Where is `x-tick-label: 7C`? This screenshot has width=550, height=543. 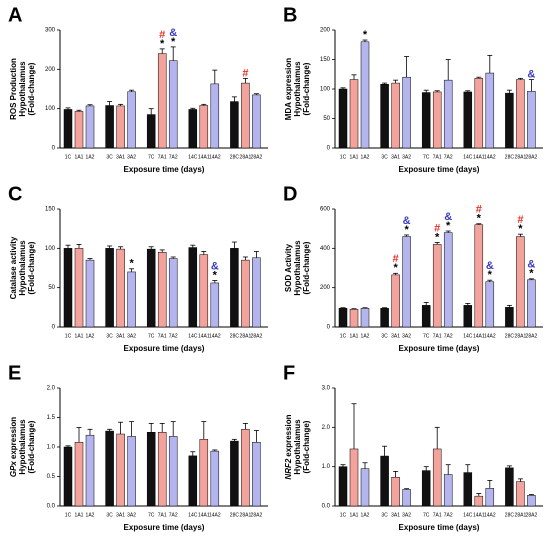 x-tick-label: 7C is located at coordinates (426, 515).